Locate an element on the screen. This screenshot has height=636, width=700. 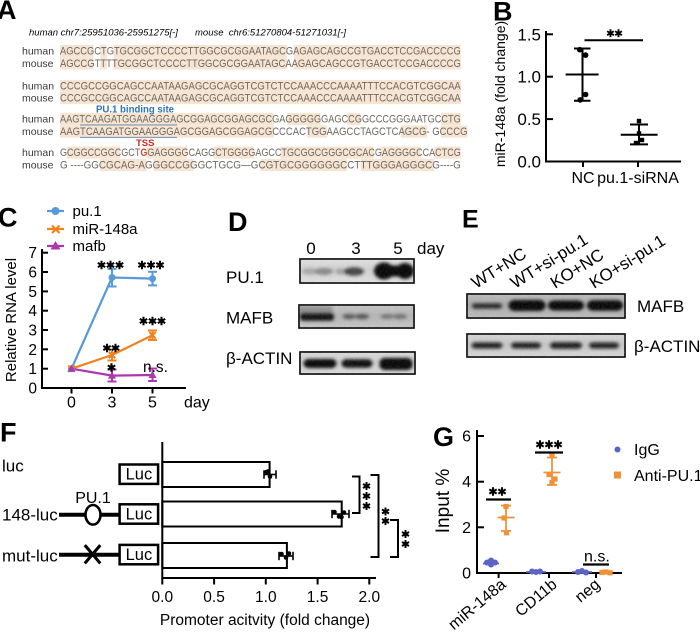
svg-text: Relative RNA level is located at coordinates (11, 320).